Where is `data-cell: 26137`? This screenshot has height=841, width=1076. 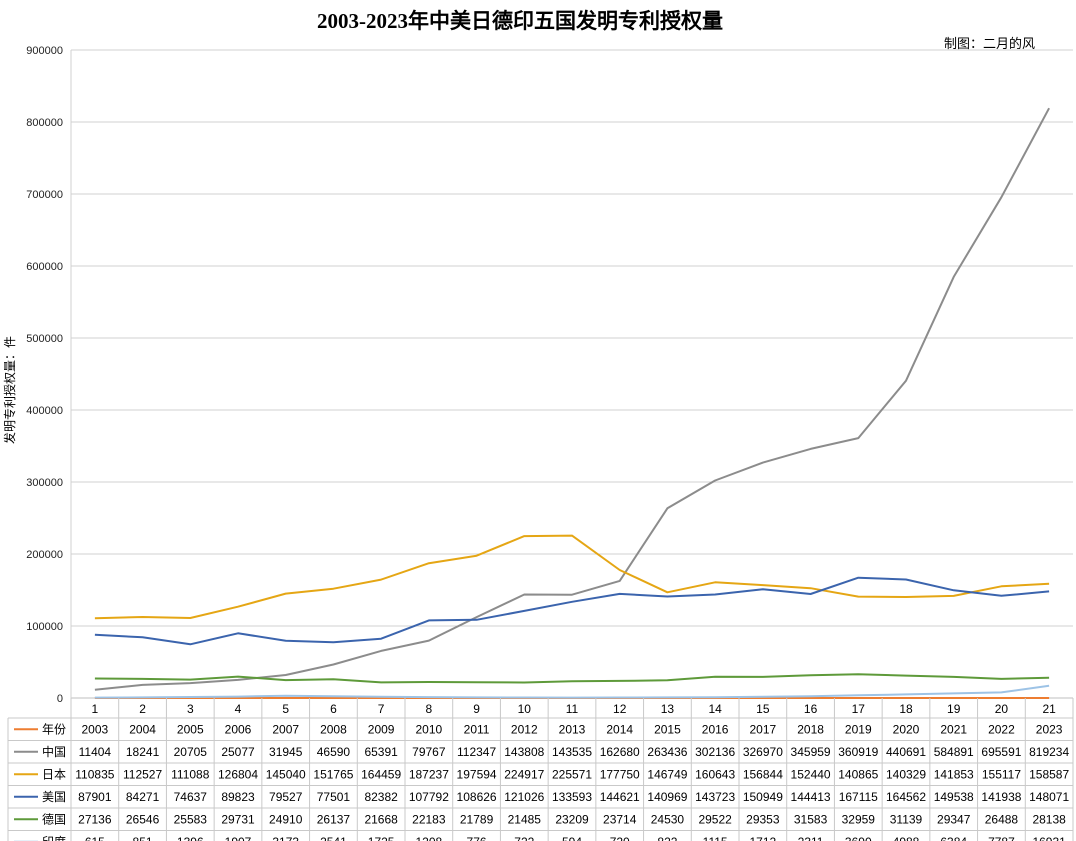 data-cell: 26137 is located at coordinates (334, 819).